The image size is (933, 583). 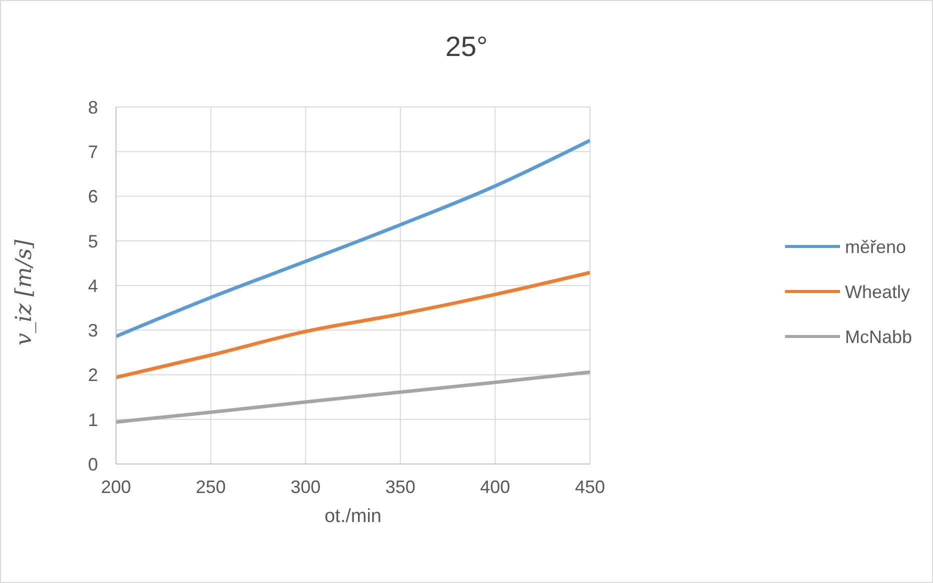 I want to click on legend-label: měřeno, so click(x=875, y=247).